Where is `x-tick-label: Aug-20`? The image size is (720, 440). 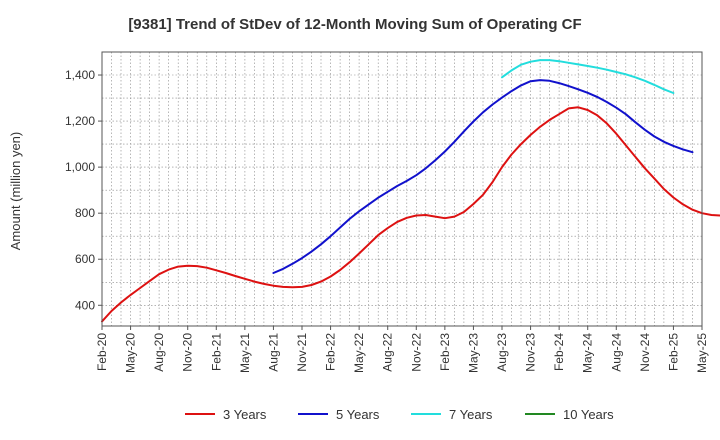
x-tick-label: Aug-20 is located at coordinates (159, 352).